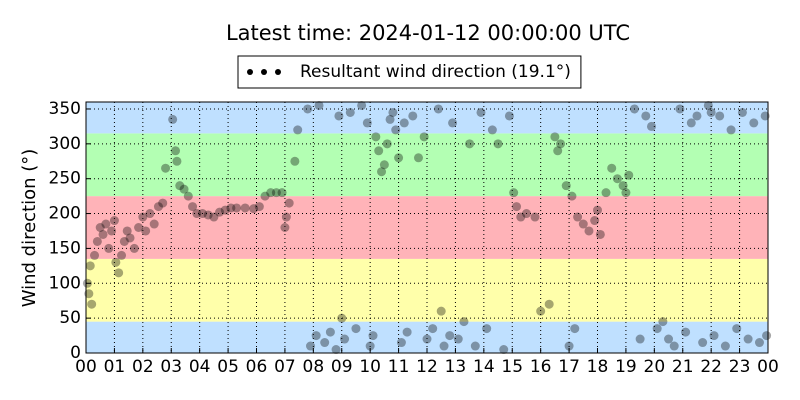 This screenshot has width=800, height=400. Describe the element at coordinates (342, 367) in the screenshot. I see `x-tick-label: 09` at that location.